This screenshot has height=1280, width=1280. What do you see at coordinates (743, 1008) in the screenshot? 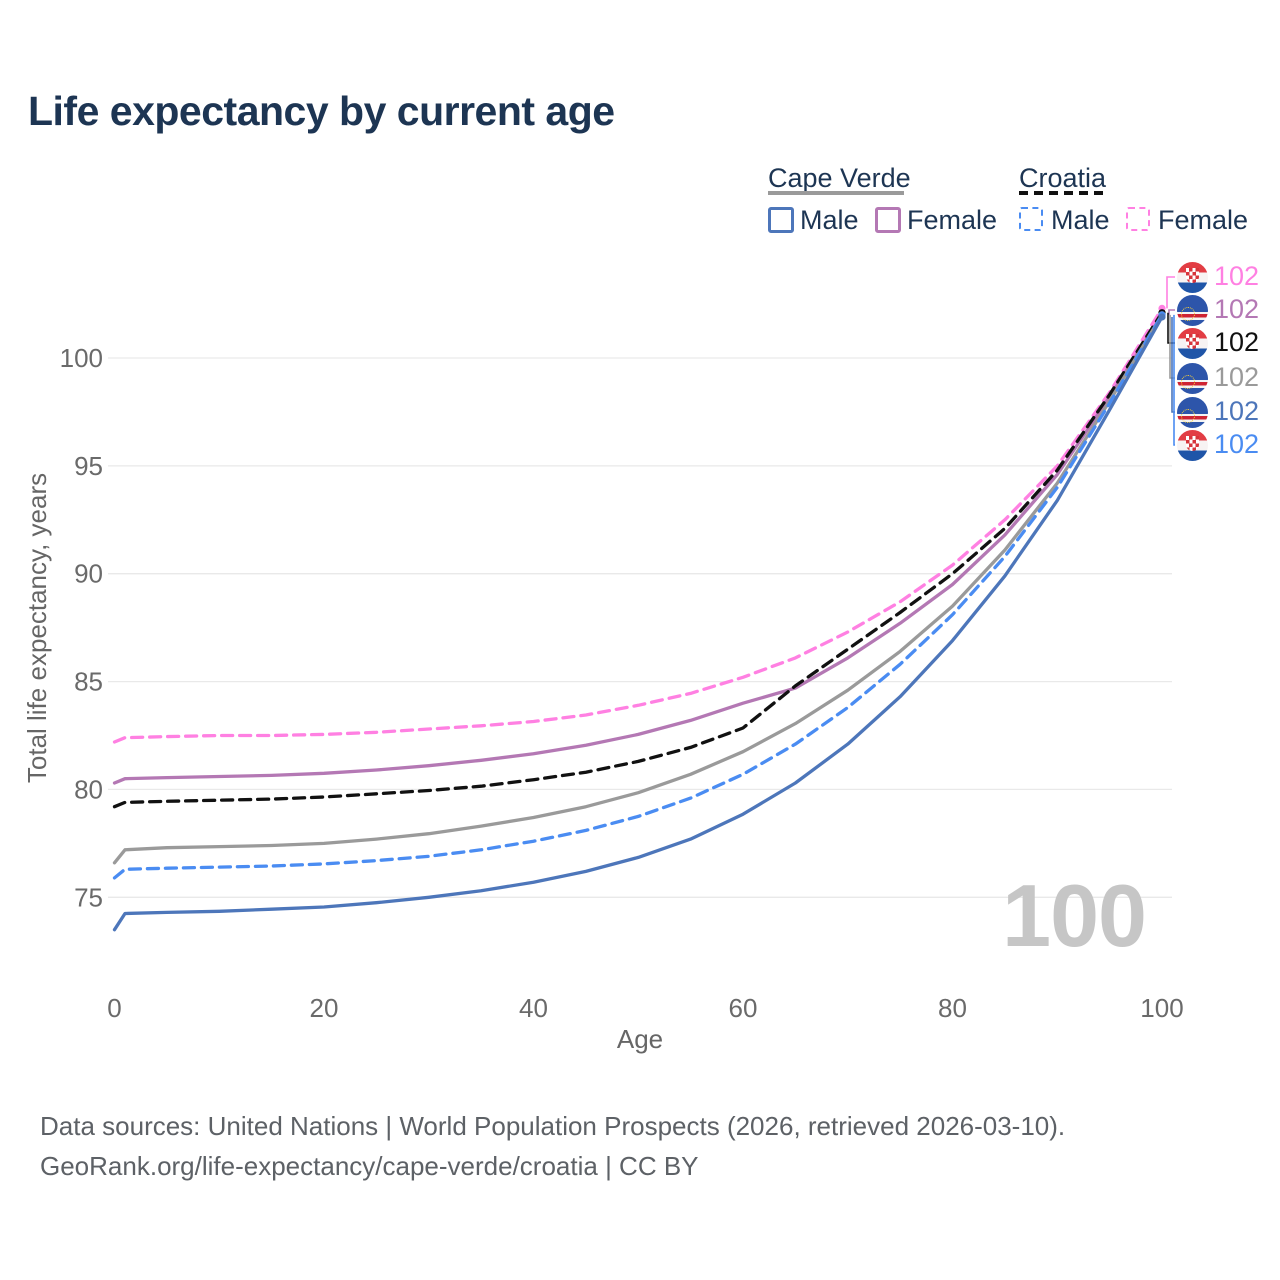
I see `x-tick-label: 60` at bounding box center [743, 1008].